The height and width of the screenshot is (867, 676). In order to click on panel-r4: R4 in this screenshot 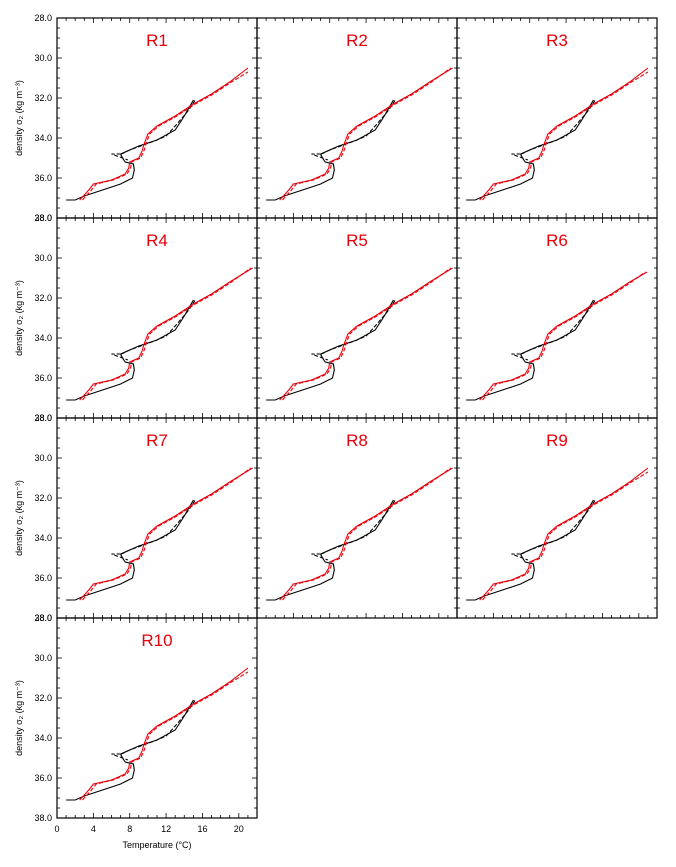, I will do `click(157, 318)`.